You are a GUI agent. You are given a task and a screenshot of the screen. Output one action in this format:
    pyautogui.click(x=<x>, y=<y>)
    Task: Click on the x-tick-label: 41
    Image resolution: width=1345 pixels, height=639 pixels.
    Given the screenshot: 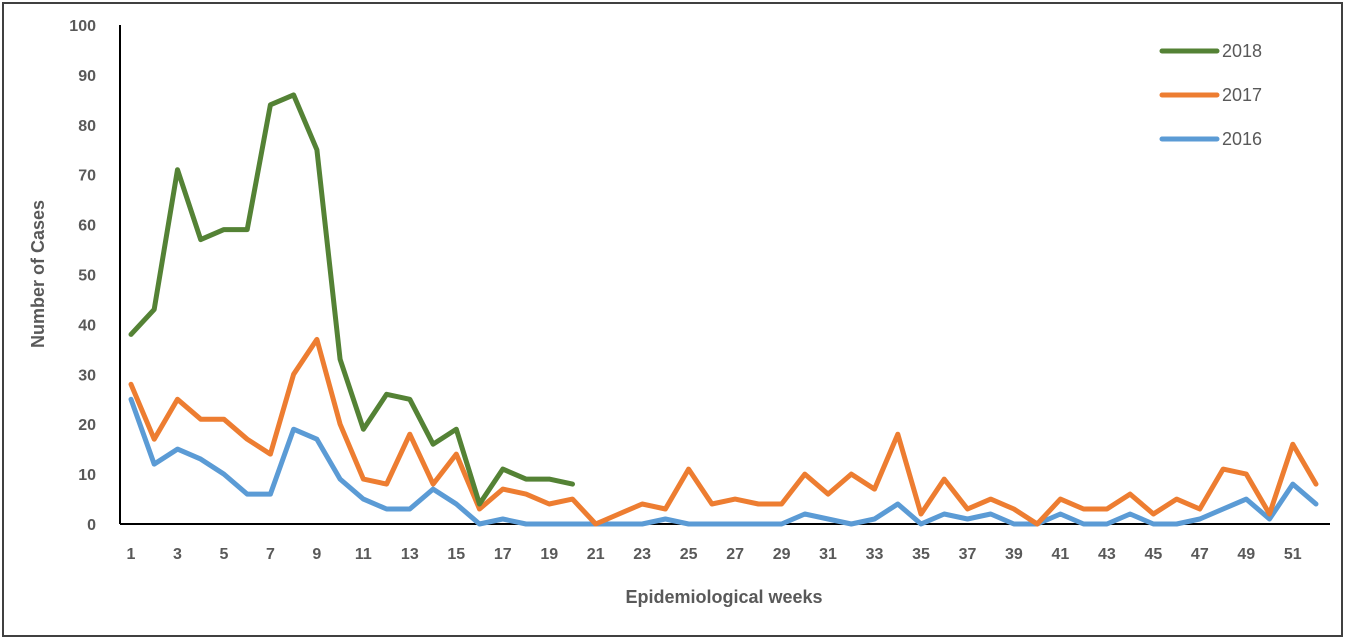 What is the action you would take?
    pyautogui.click(x=1061, y=554)
    